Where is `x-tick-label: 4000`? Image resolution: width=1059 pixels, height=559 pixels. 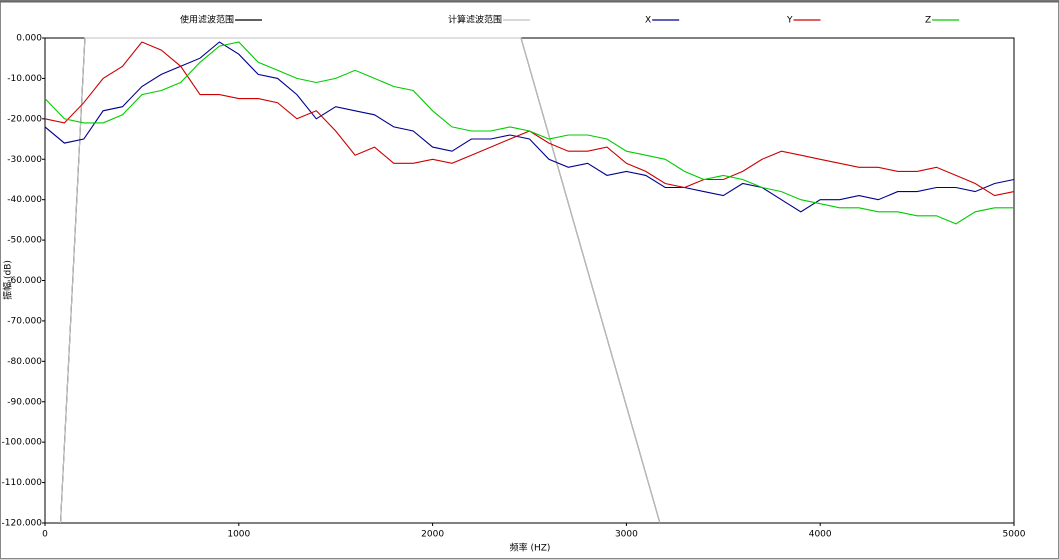 x-tick-label: 4000 is located at coordinates (820, 535).